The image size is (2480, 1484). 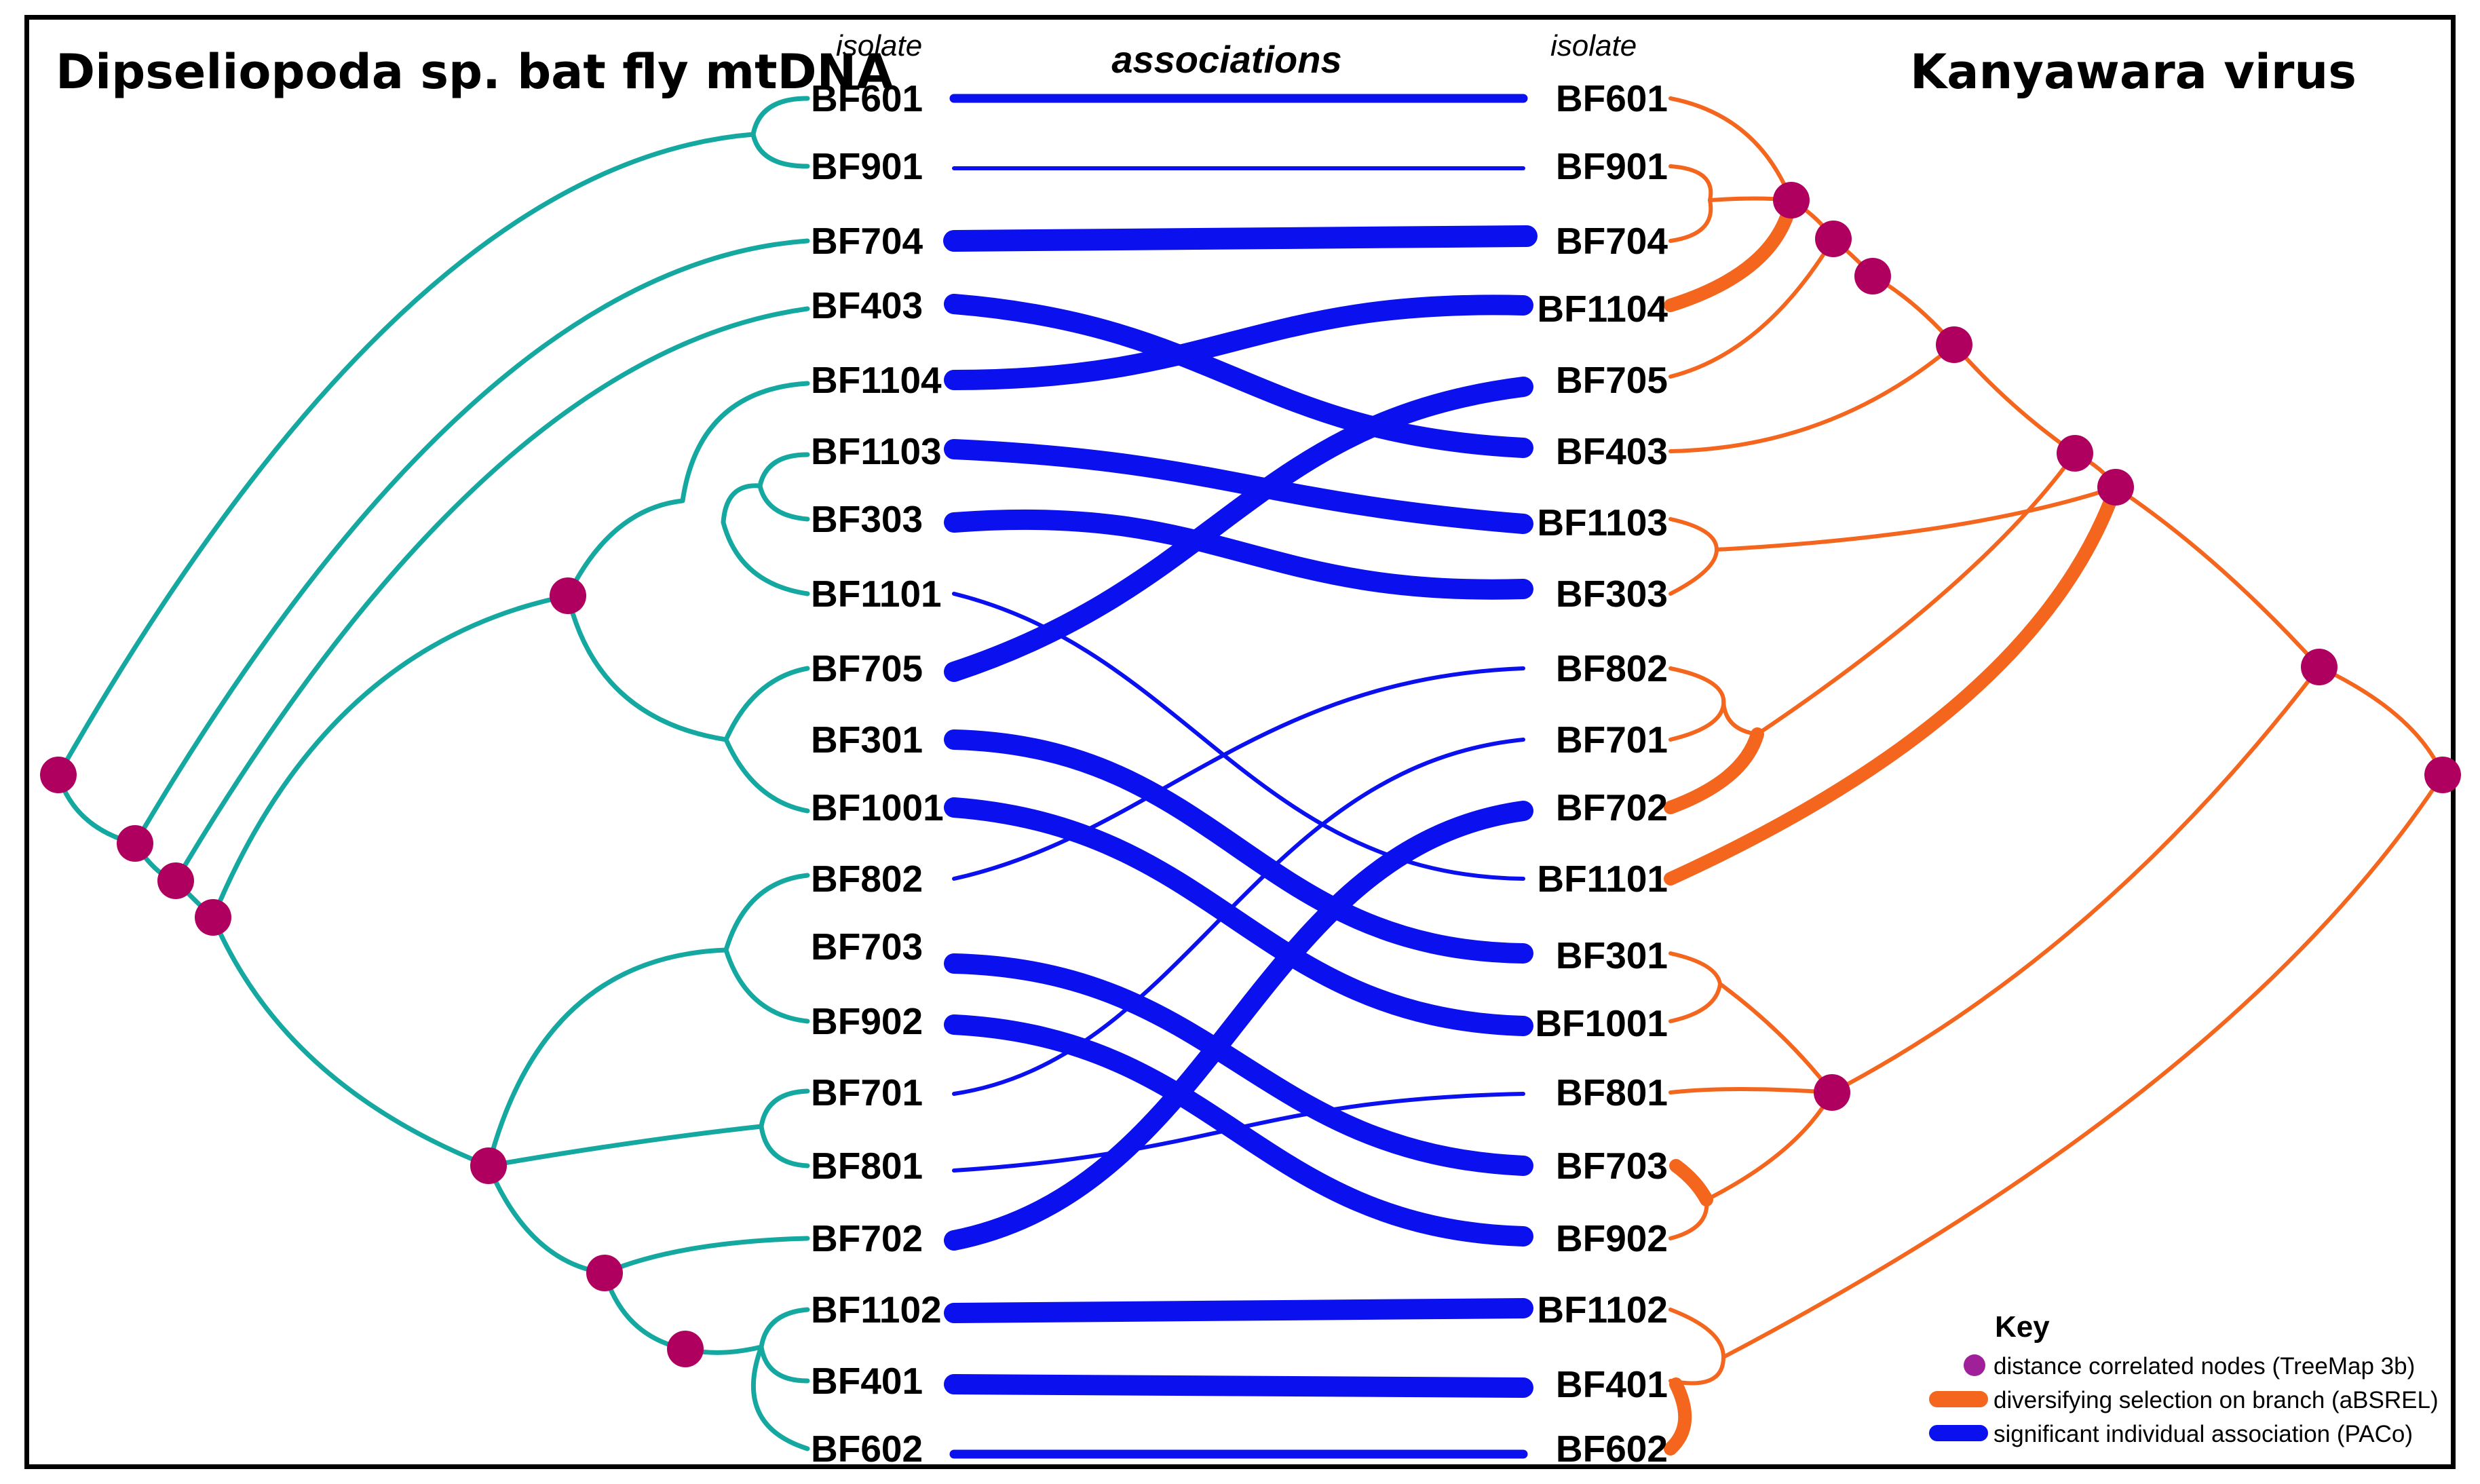 I want to click on isolate-label-right: isolate, so click(x=1593, y=45).